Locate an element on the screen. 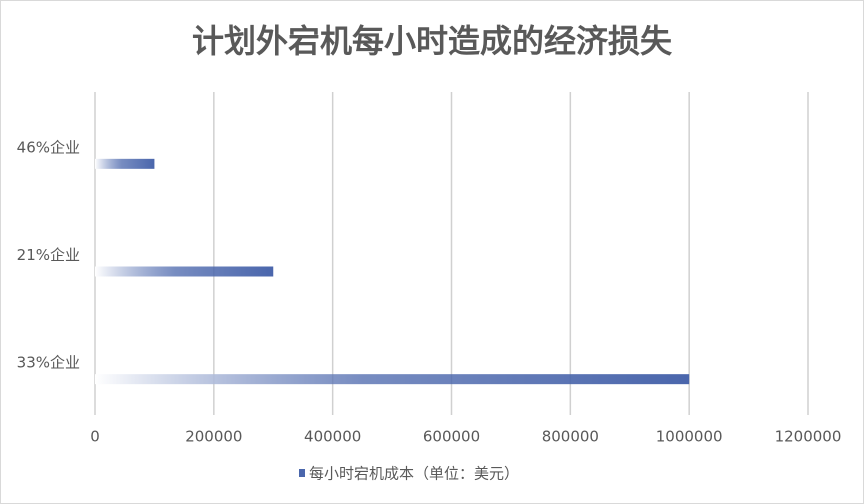 The height and width of the screenshot is (504, 864). x-tick-label: 0 is located at coordinates (95, 437).